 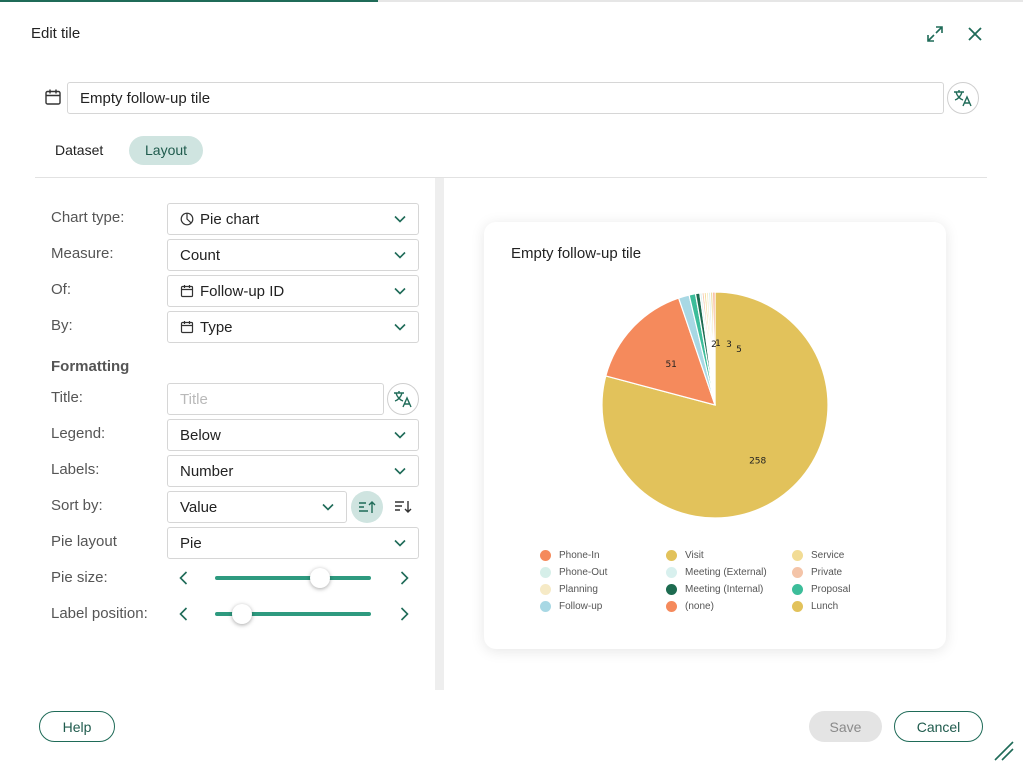 I want to click on legend-label: Visit, so click(x=694, y=555).